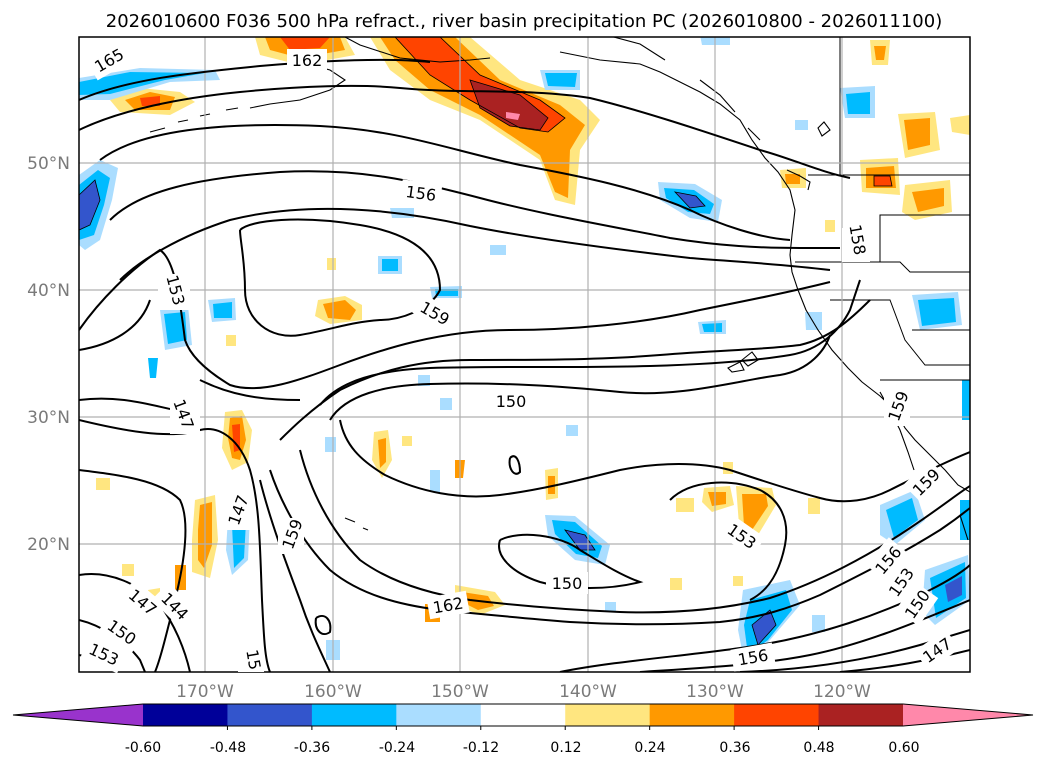  What do you see at coordinates (734, 748) in the screenshot?
I see `colorbar-tick-label: 0.36` at bounding box center [734, 748].